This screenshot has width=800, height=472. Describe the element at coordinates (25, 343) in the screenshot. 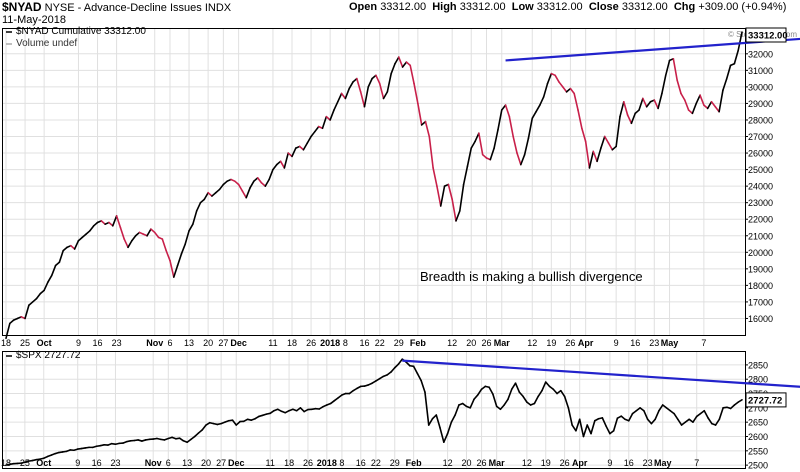

I see `x-tick-label: 25` at that location.